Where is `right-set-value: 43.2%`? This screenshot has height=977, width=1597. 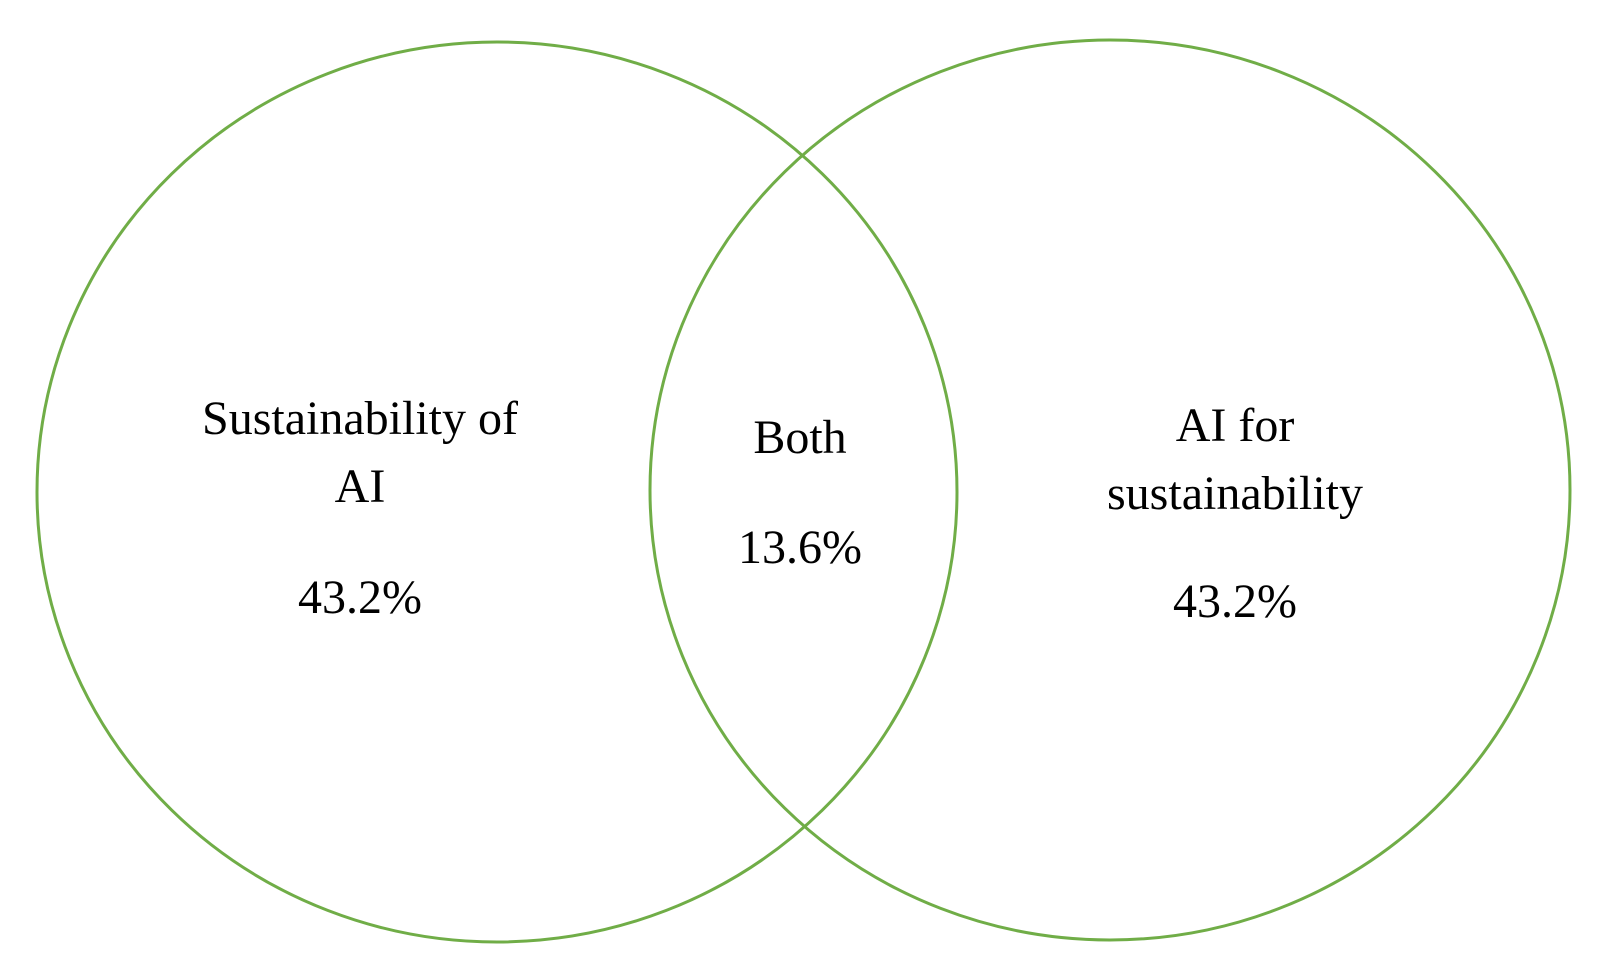
right-set-value: 43.2% is located at coordinates (1235, 601).